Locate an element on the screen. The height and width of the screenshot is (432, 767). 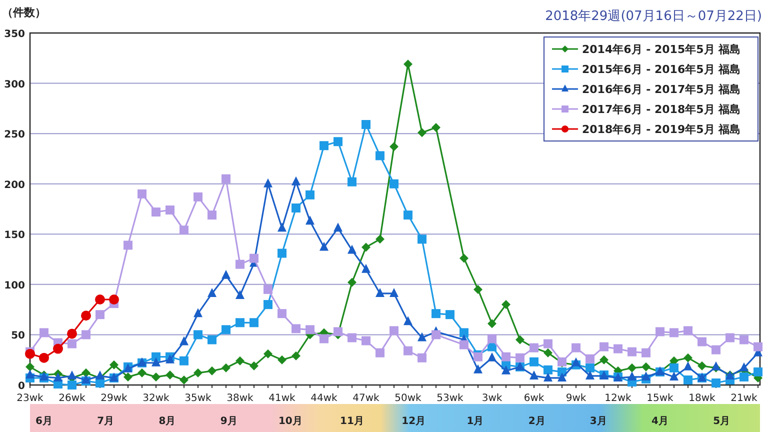
legend-label: 2014年6月 - 2015年5月 福島 is located at coordinates (661, 49).